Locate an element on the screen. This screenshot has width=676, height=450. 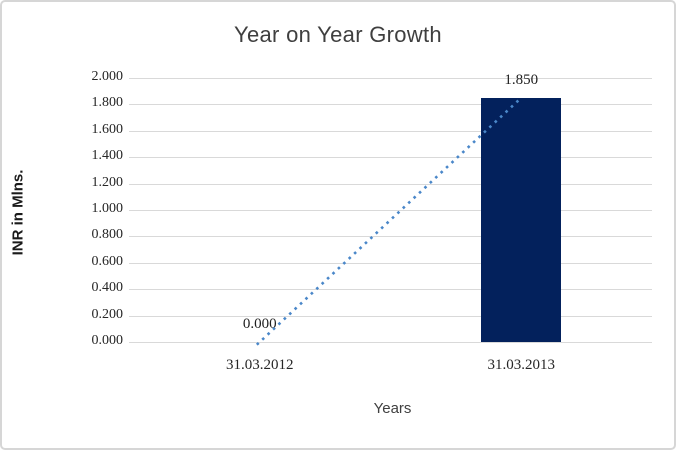
y-tick-label: 1.000 is located at coordinates (107, 208).